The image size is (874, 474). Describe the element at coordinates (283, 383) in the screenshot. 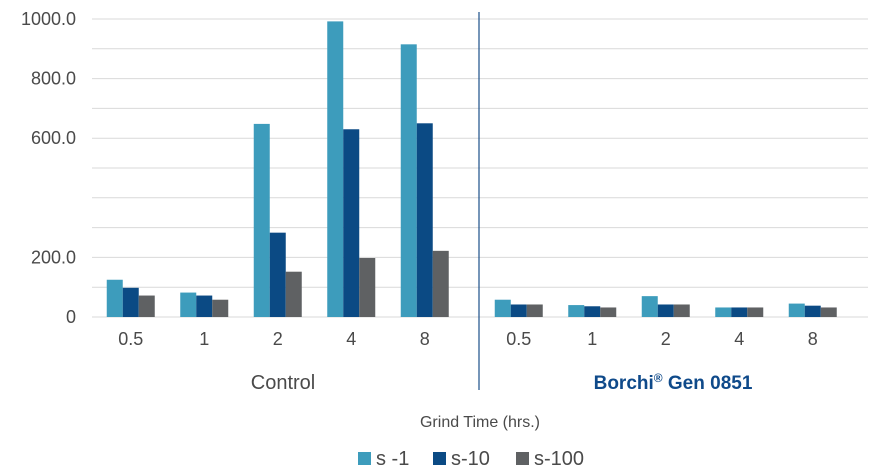

I see `group-label-control: Control` at that location.